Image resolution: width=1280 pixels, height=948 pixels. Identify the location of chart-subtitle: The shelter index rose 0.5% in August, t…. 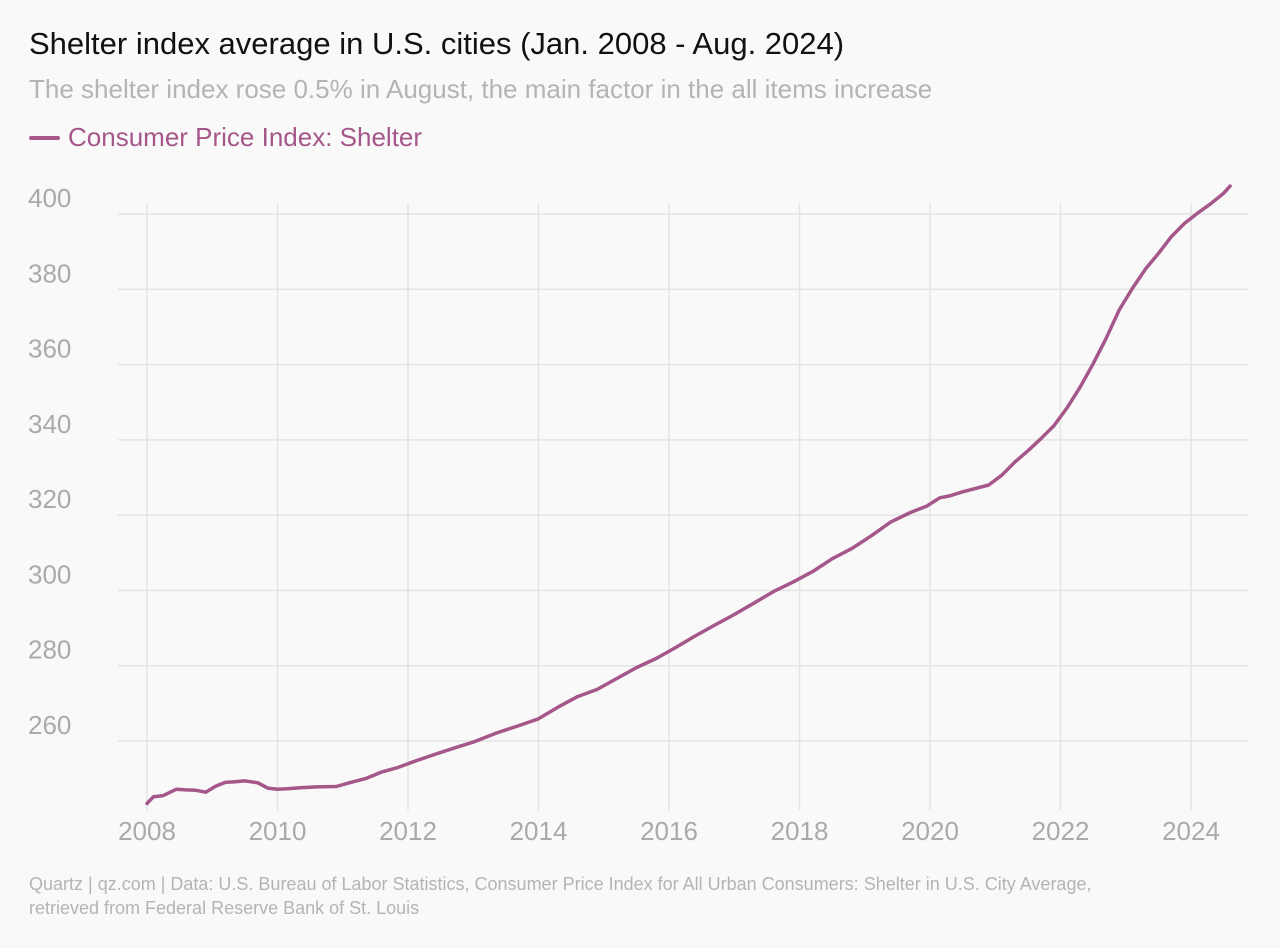
(481, 89).